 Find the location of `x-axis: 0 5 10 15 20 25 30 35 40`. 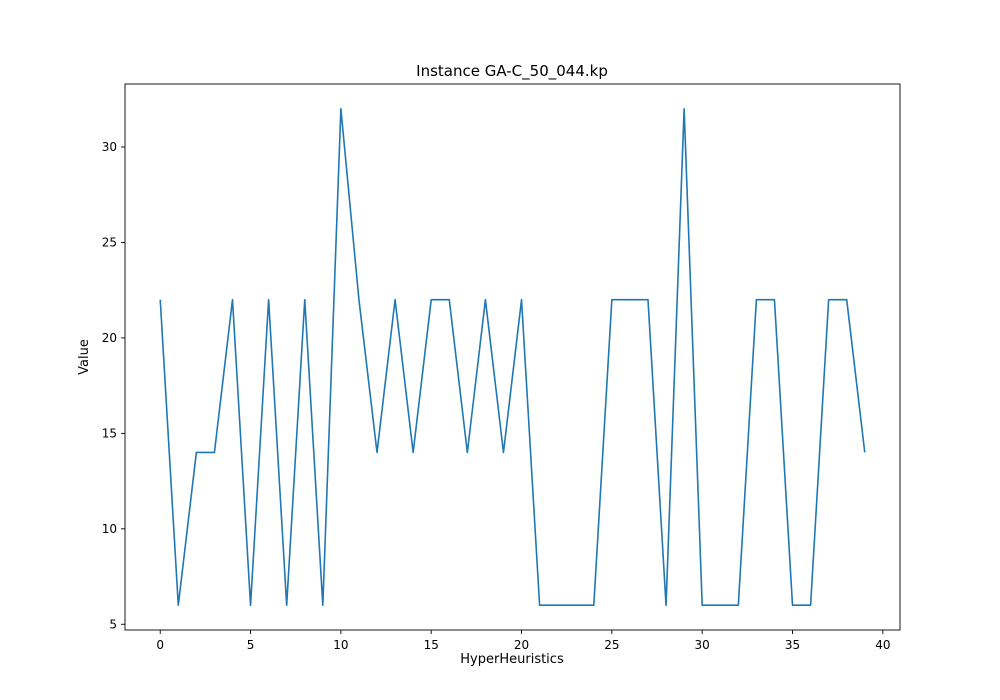

x-axis: 0 5 10 15 20 25 30 35 40 is located at coordinates (523, 641).